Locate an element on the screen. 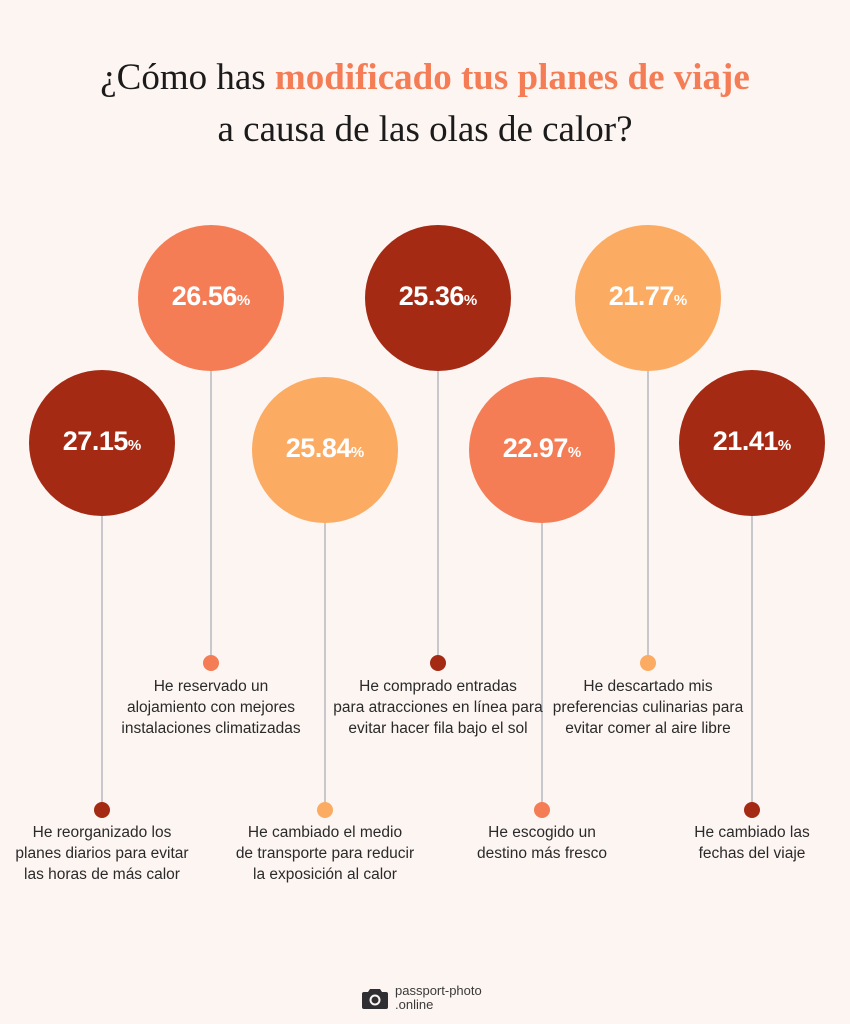 The width and height of the screenshot is (850, 1024). title-part-1: ¿Cómo has is located at coordinates (187, 77).